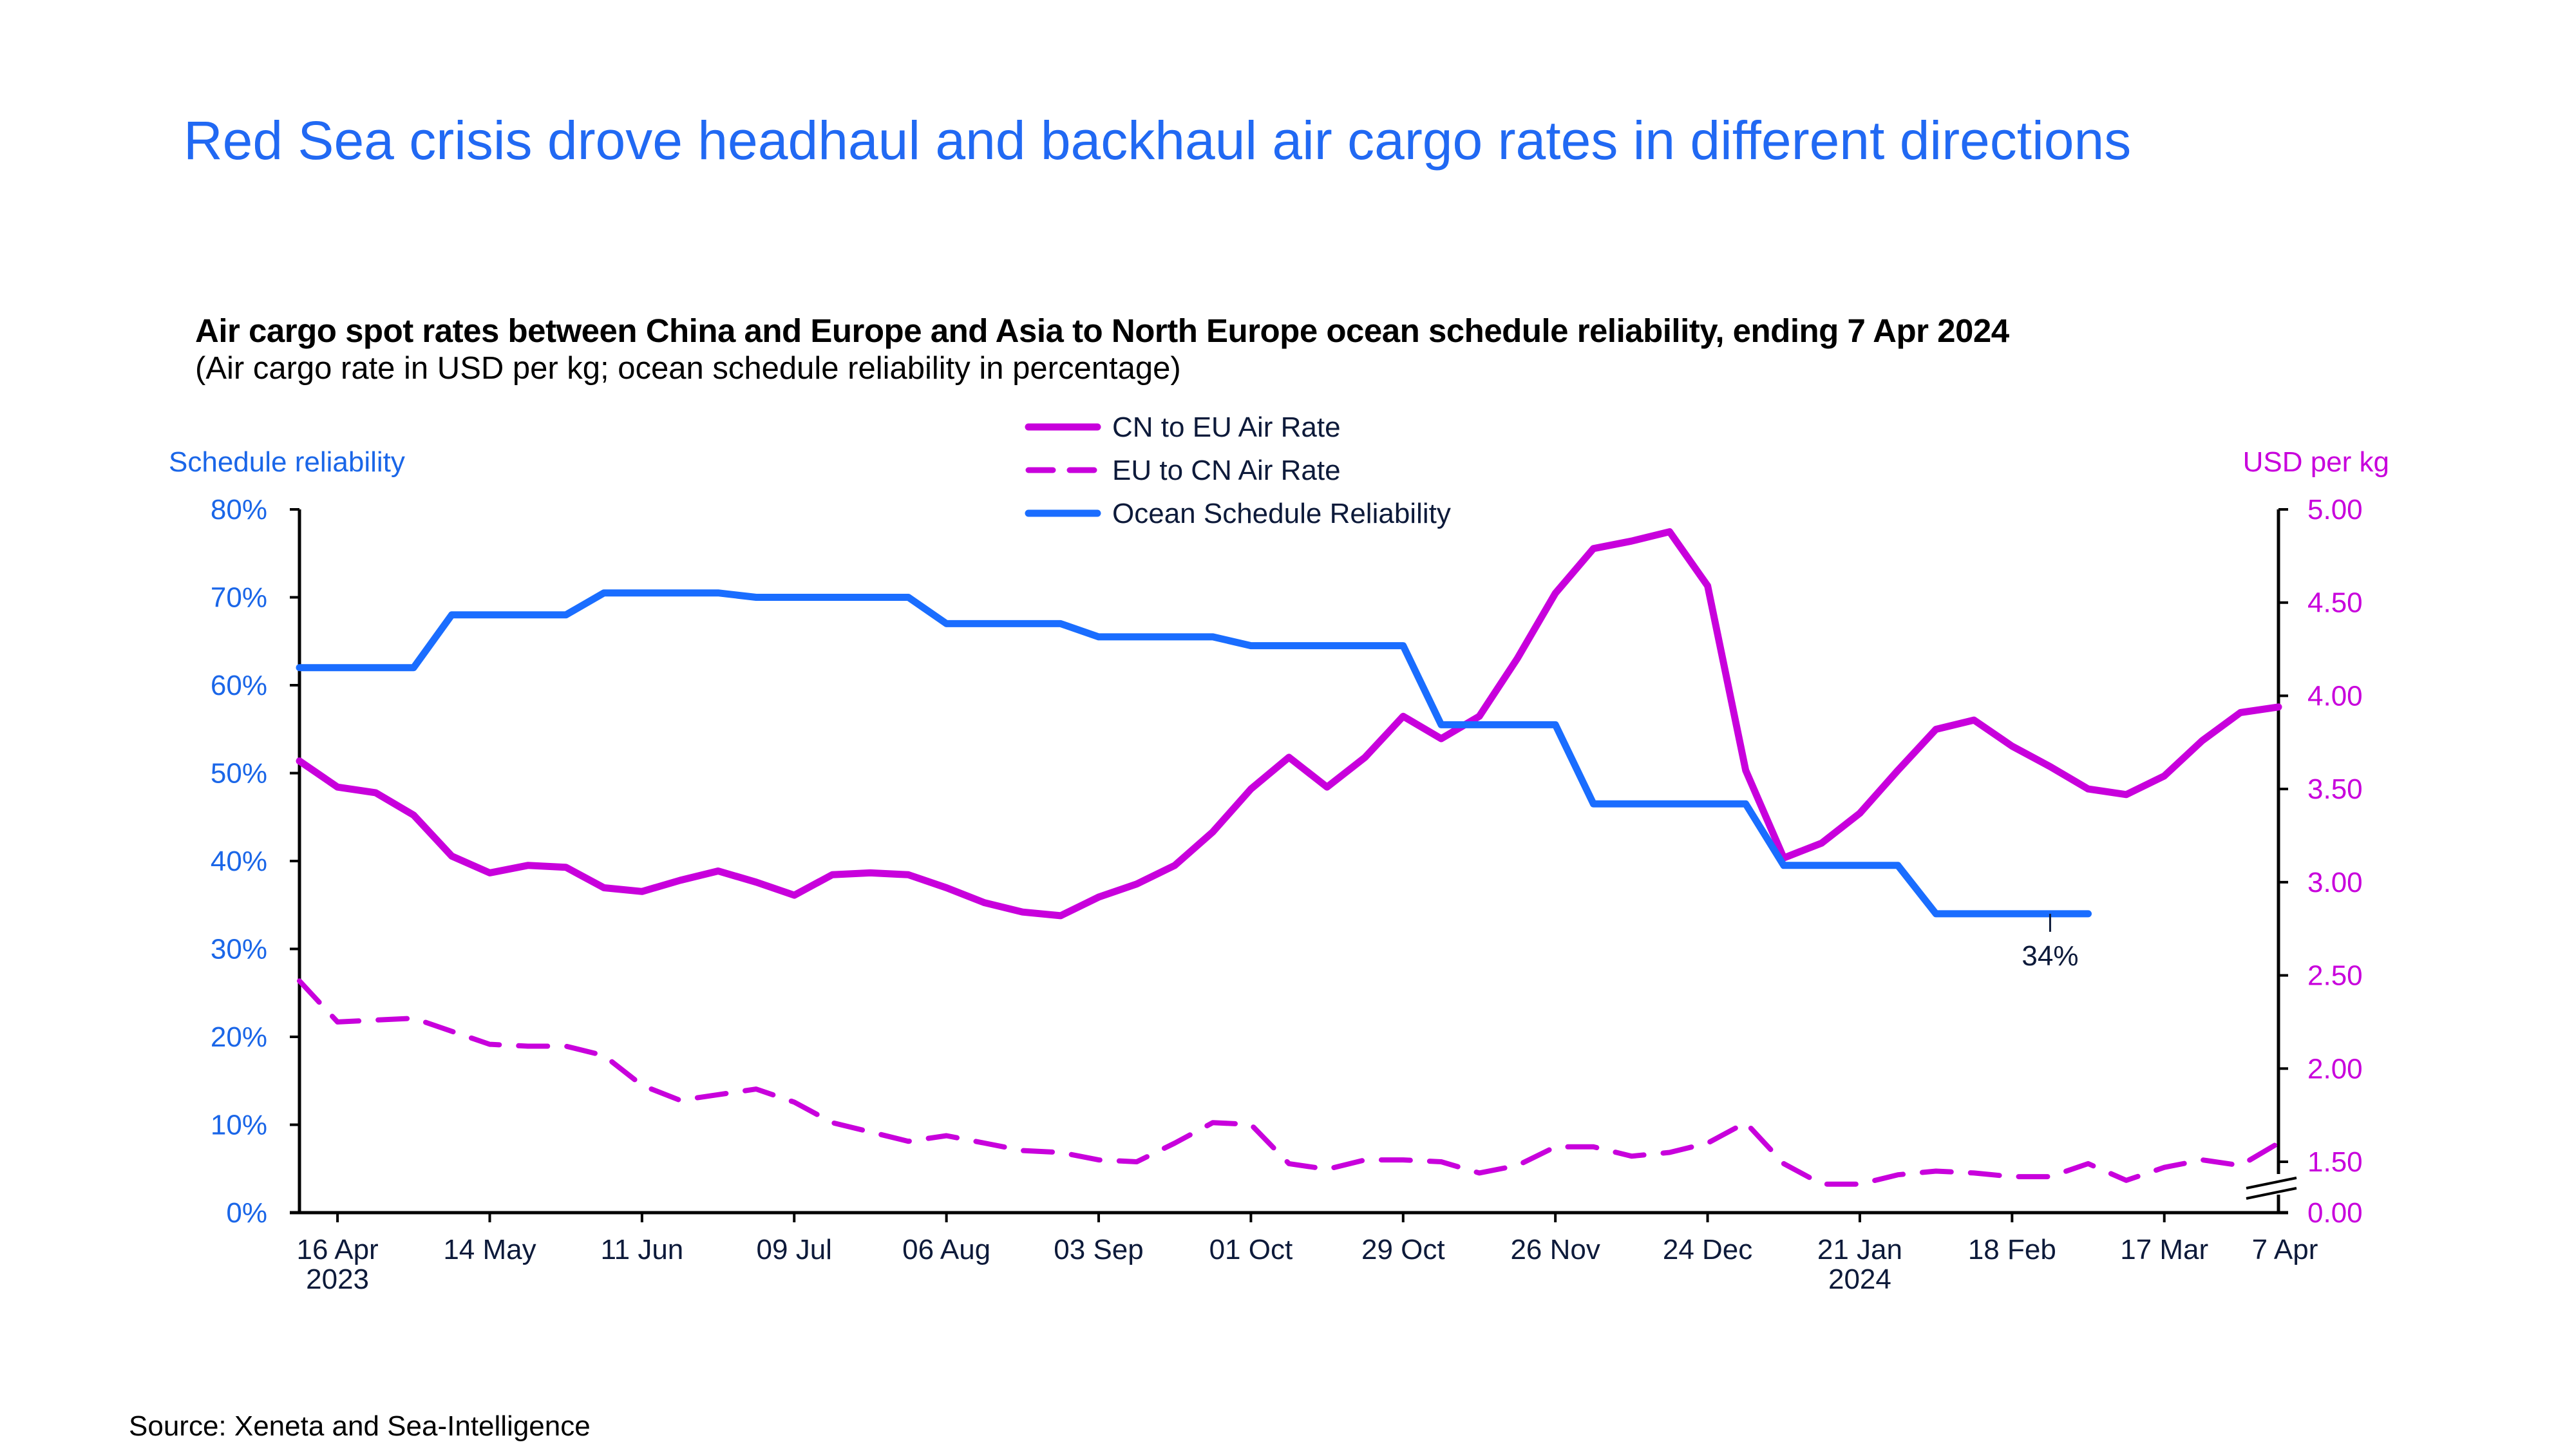 The width and height of the screenshot is (2576, 1449). I want to click on left-axis-tick-label: 80%, so click(239, 510).